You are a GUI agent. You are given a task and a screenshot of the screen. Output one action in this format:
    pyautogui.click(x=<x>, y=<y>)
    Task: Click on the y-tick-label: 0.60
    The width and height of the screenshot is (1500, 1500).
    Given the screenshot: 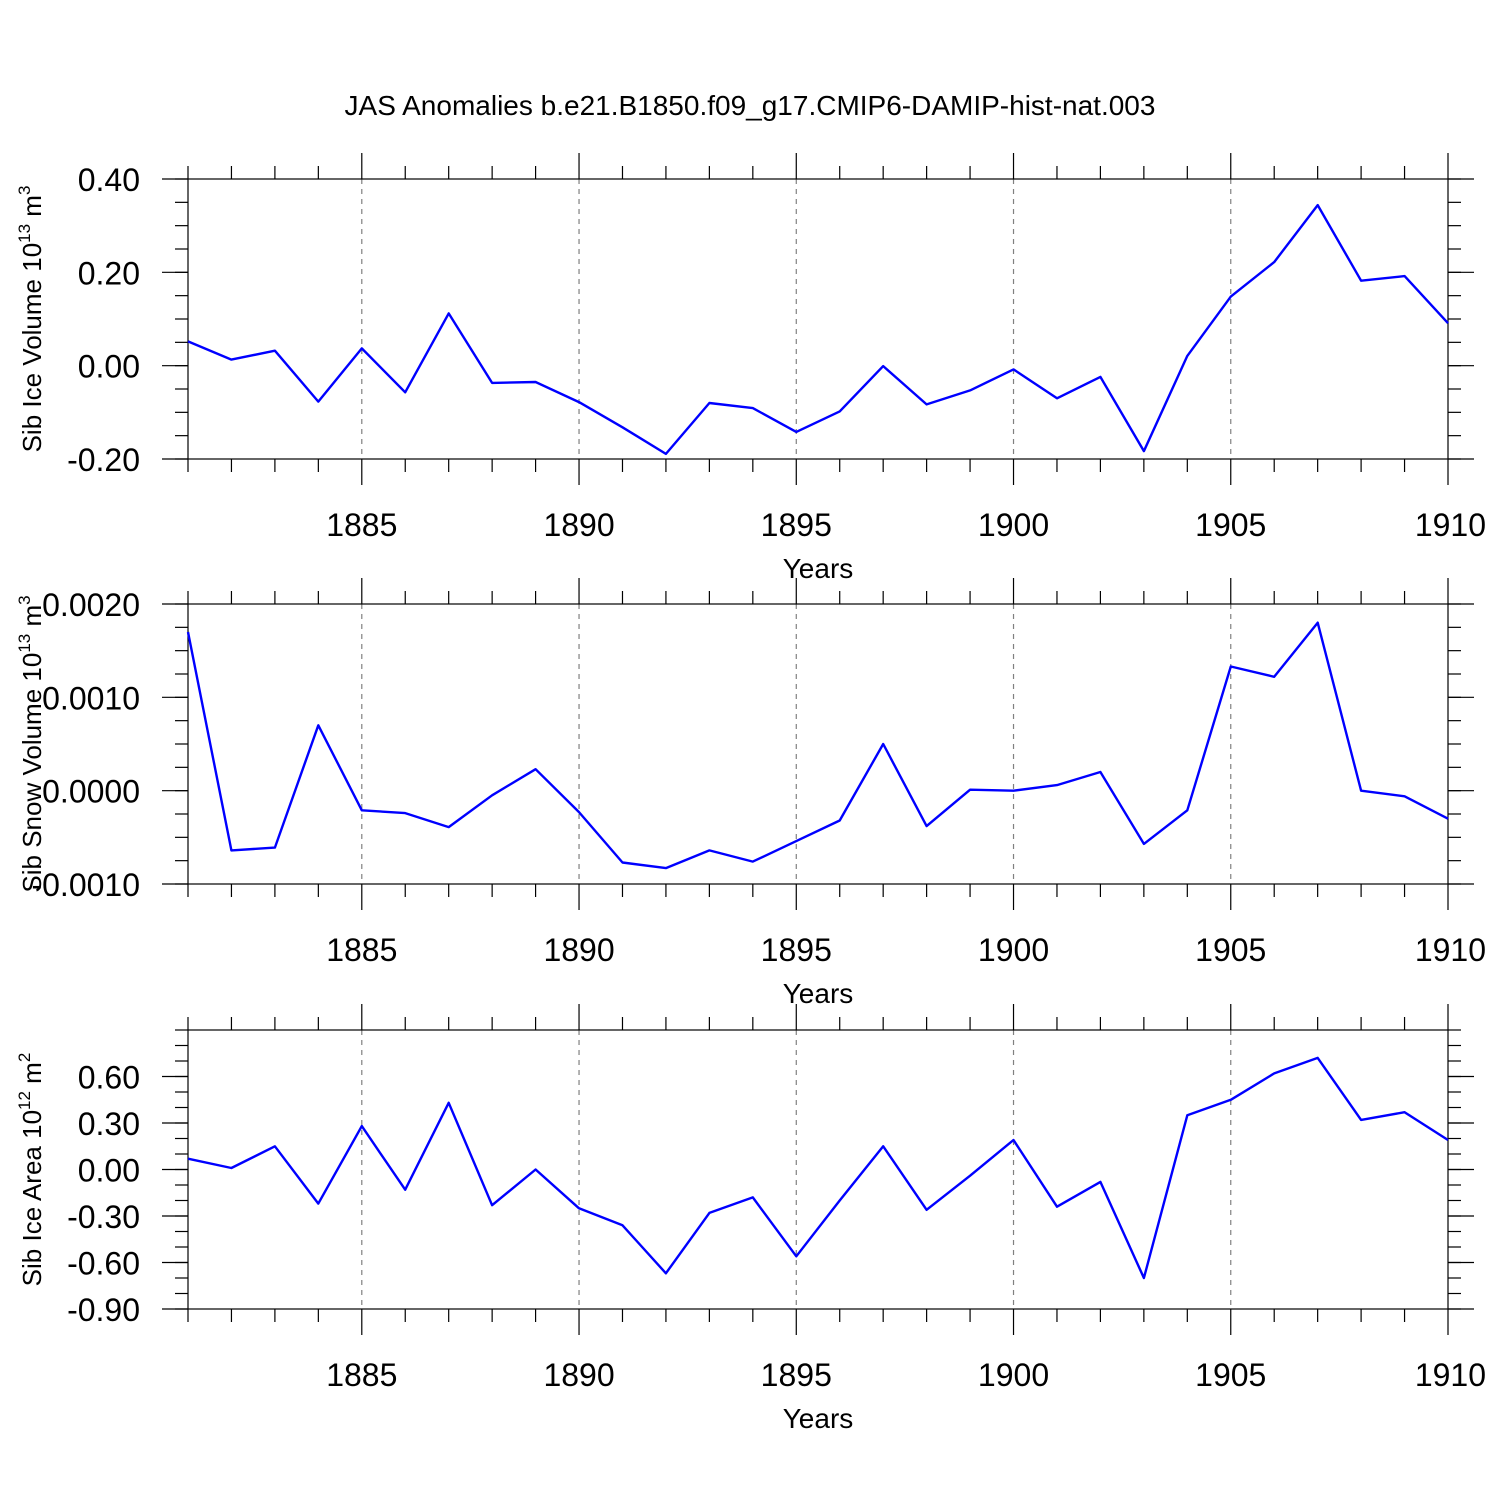 What is the action you would take?
    pyautogui.click(x=109, y=1078)
    